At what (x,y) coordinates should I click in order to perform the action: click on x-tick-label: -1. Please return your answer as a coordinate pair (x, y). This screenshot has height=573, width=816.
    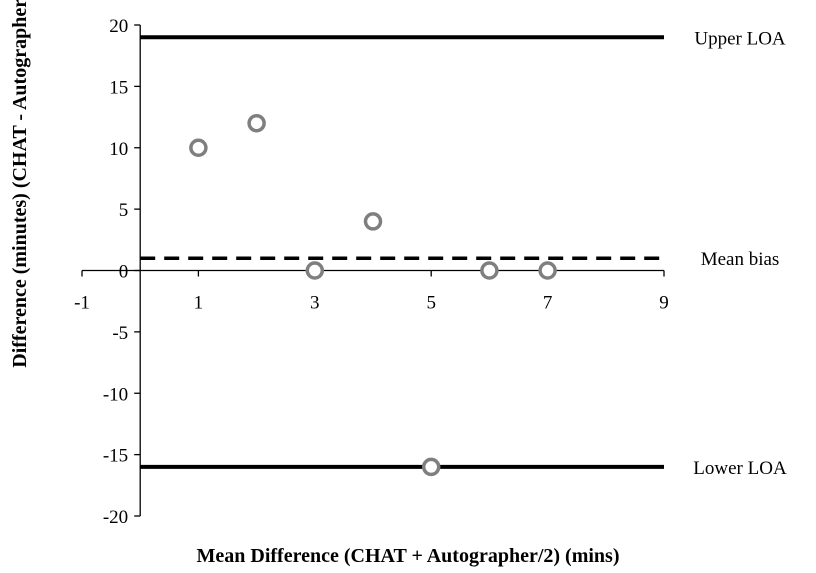
    Looking at the image, I should click on (82, 303).